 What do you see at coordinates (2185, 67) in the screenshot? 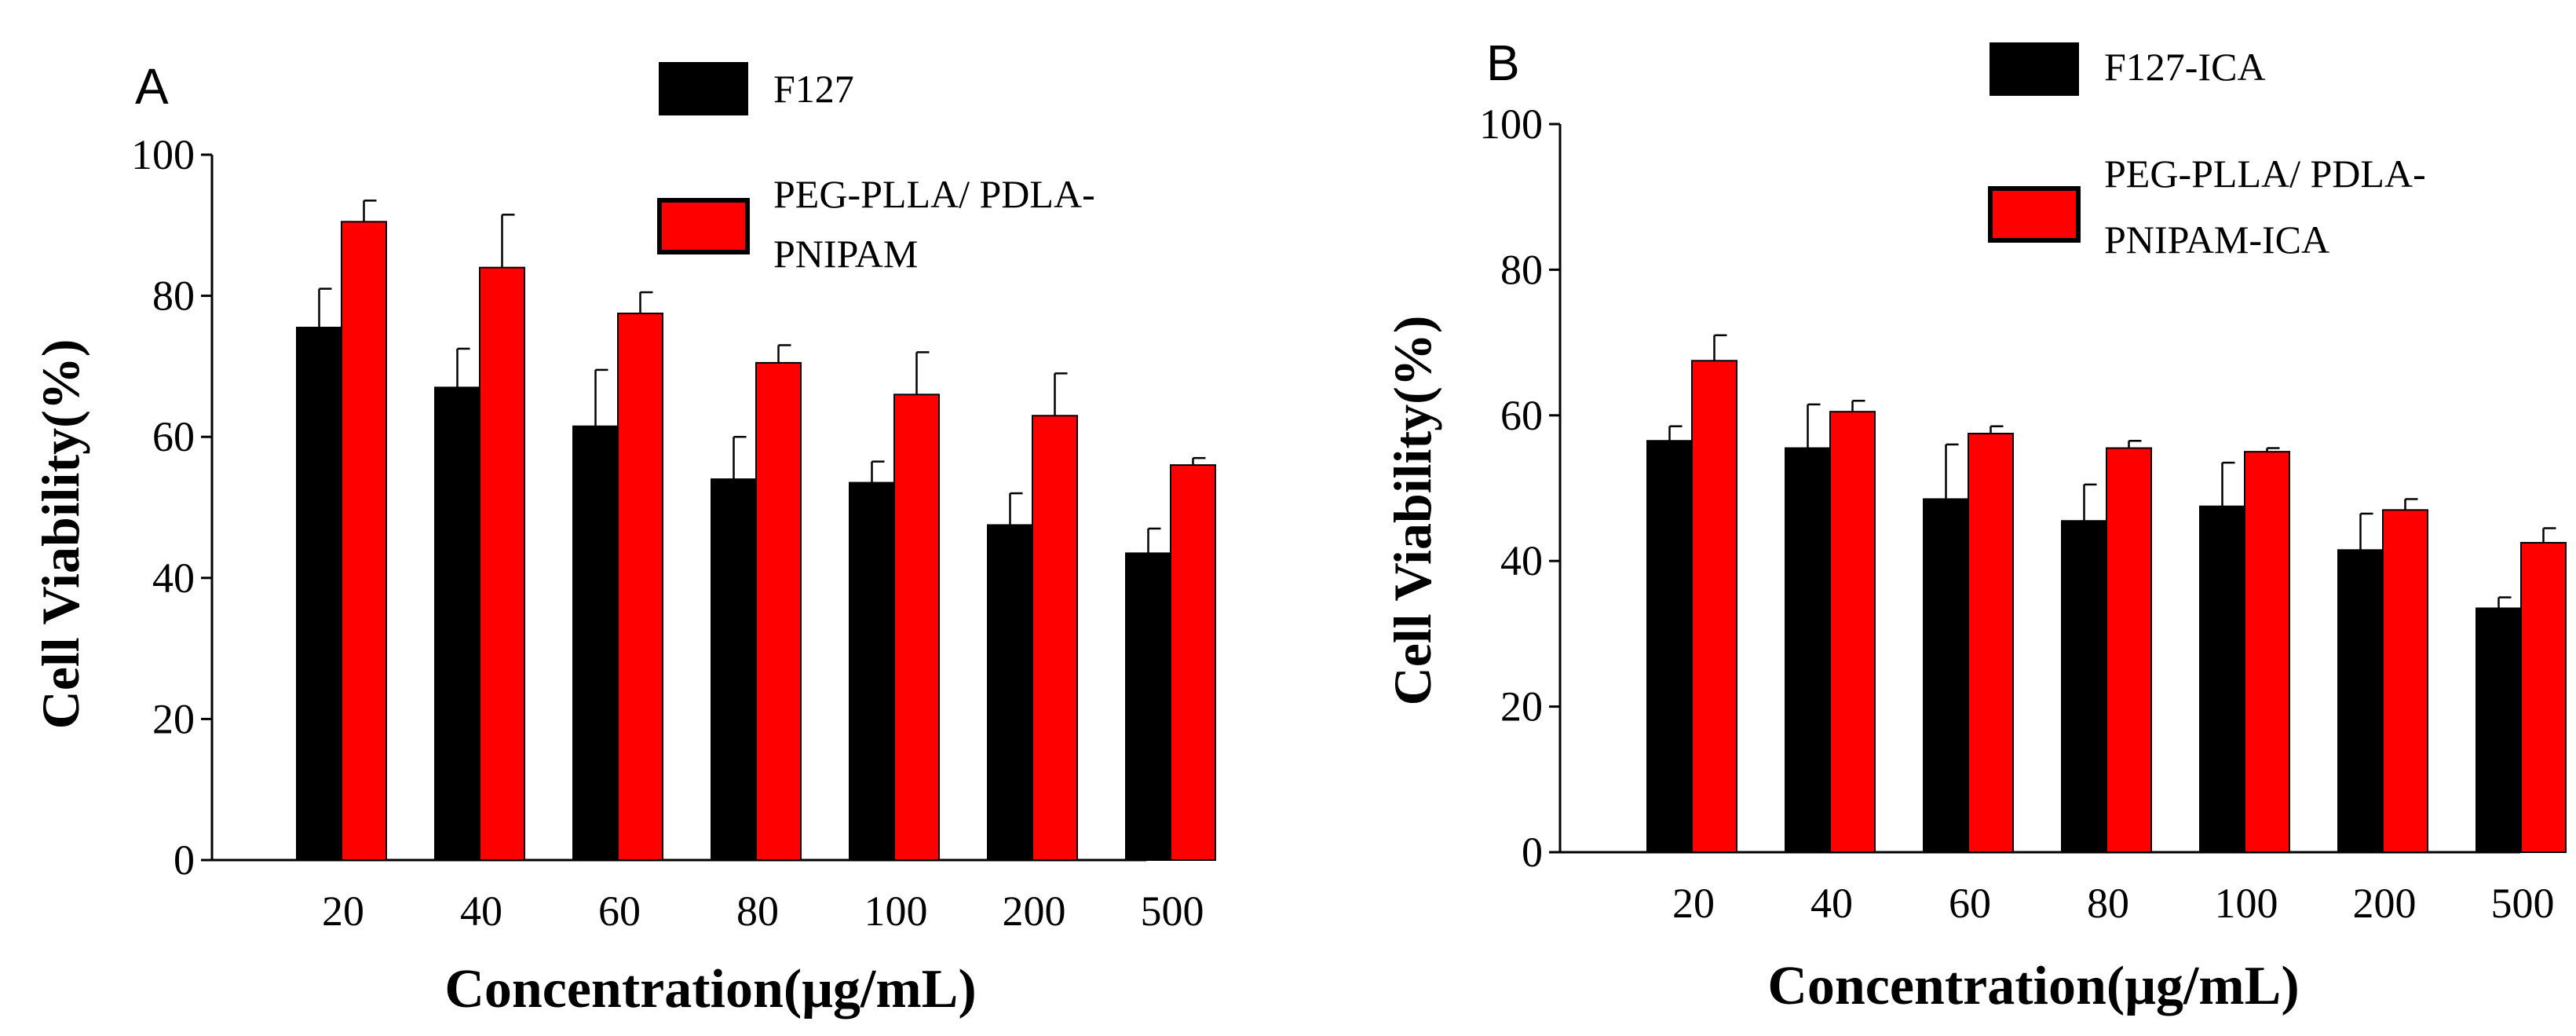
I see `legend-b-label-0: F127-ICA` at bounding box center [2185, 67].